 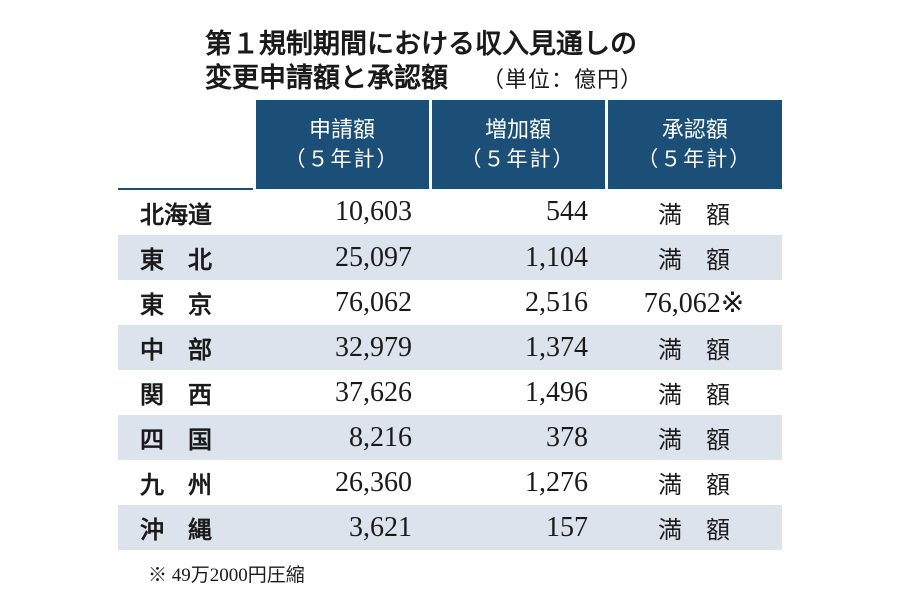 I want to click on application-cell: 32,979, so click(x=342, y=347).